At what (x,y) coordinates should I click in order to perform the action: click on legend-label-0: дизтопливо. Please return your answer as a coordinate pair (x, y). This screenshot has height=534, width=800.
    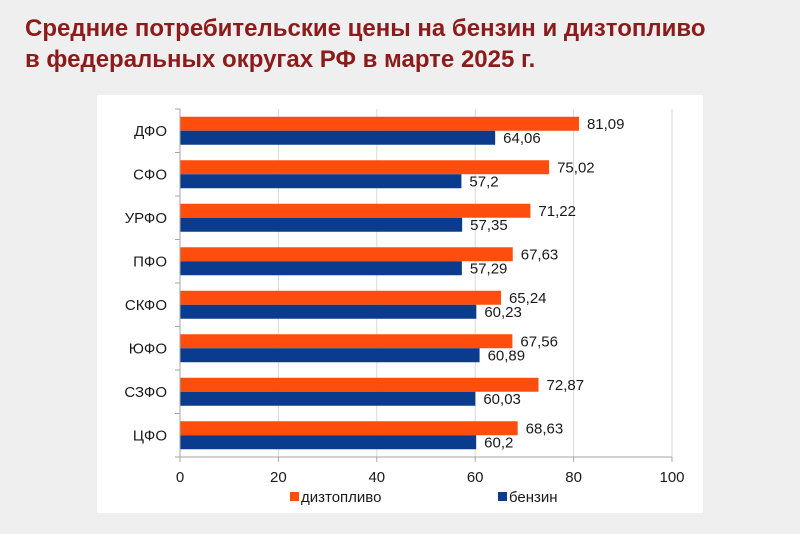
    Looking at the image, I should click on (341, 497).